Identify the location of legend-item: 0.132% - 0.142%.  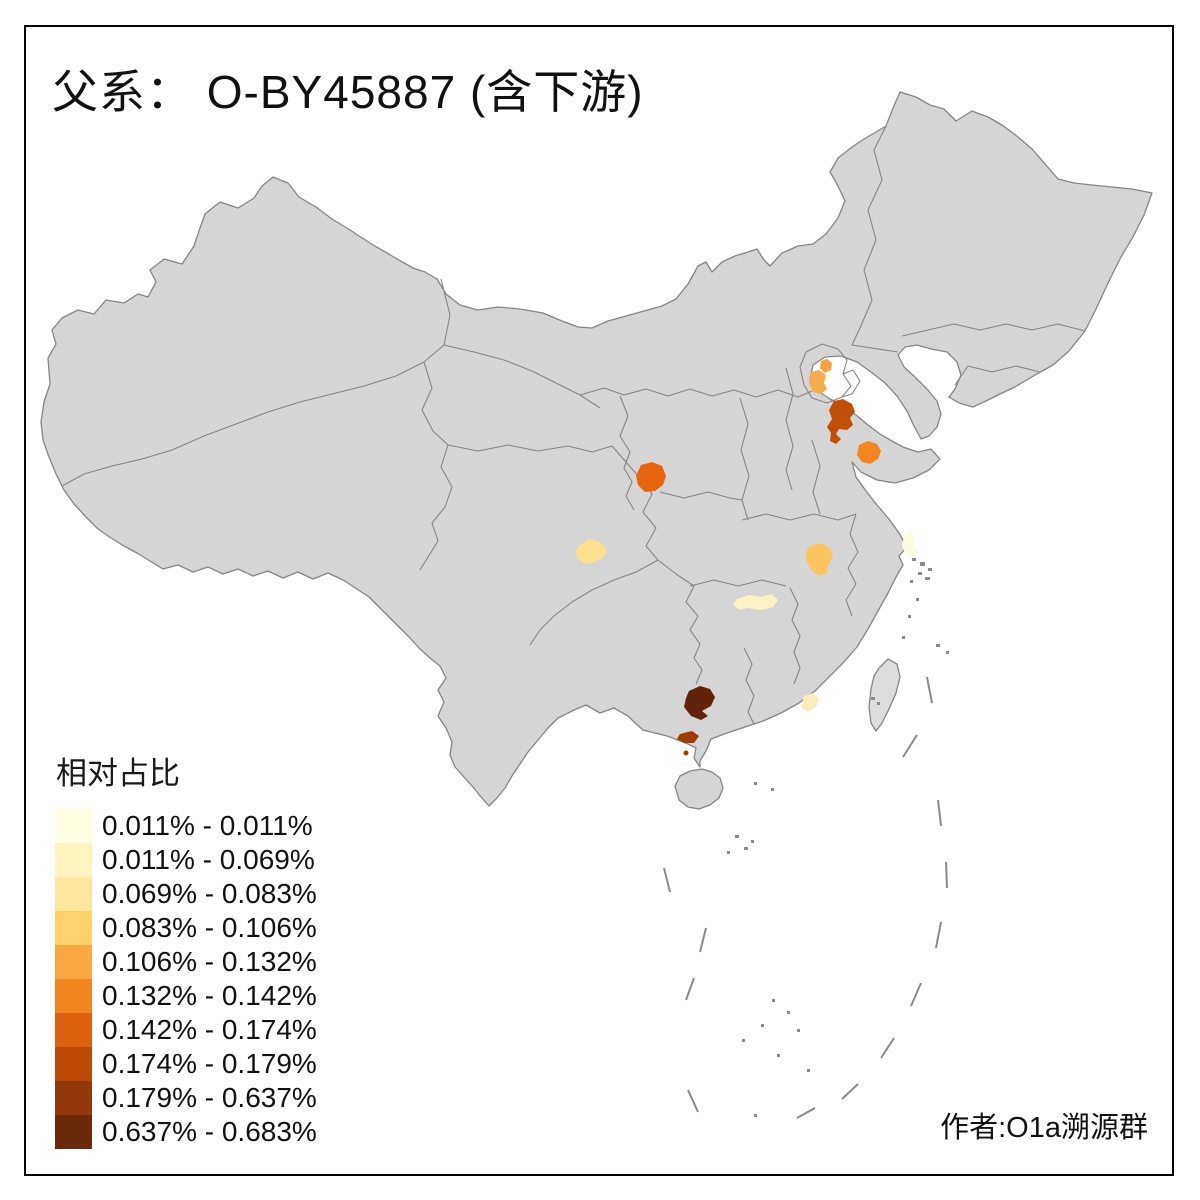
(186, 996).